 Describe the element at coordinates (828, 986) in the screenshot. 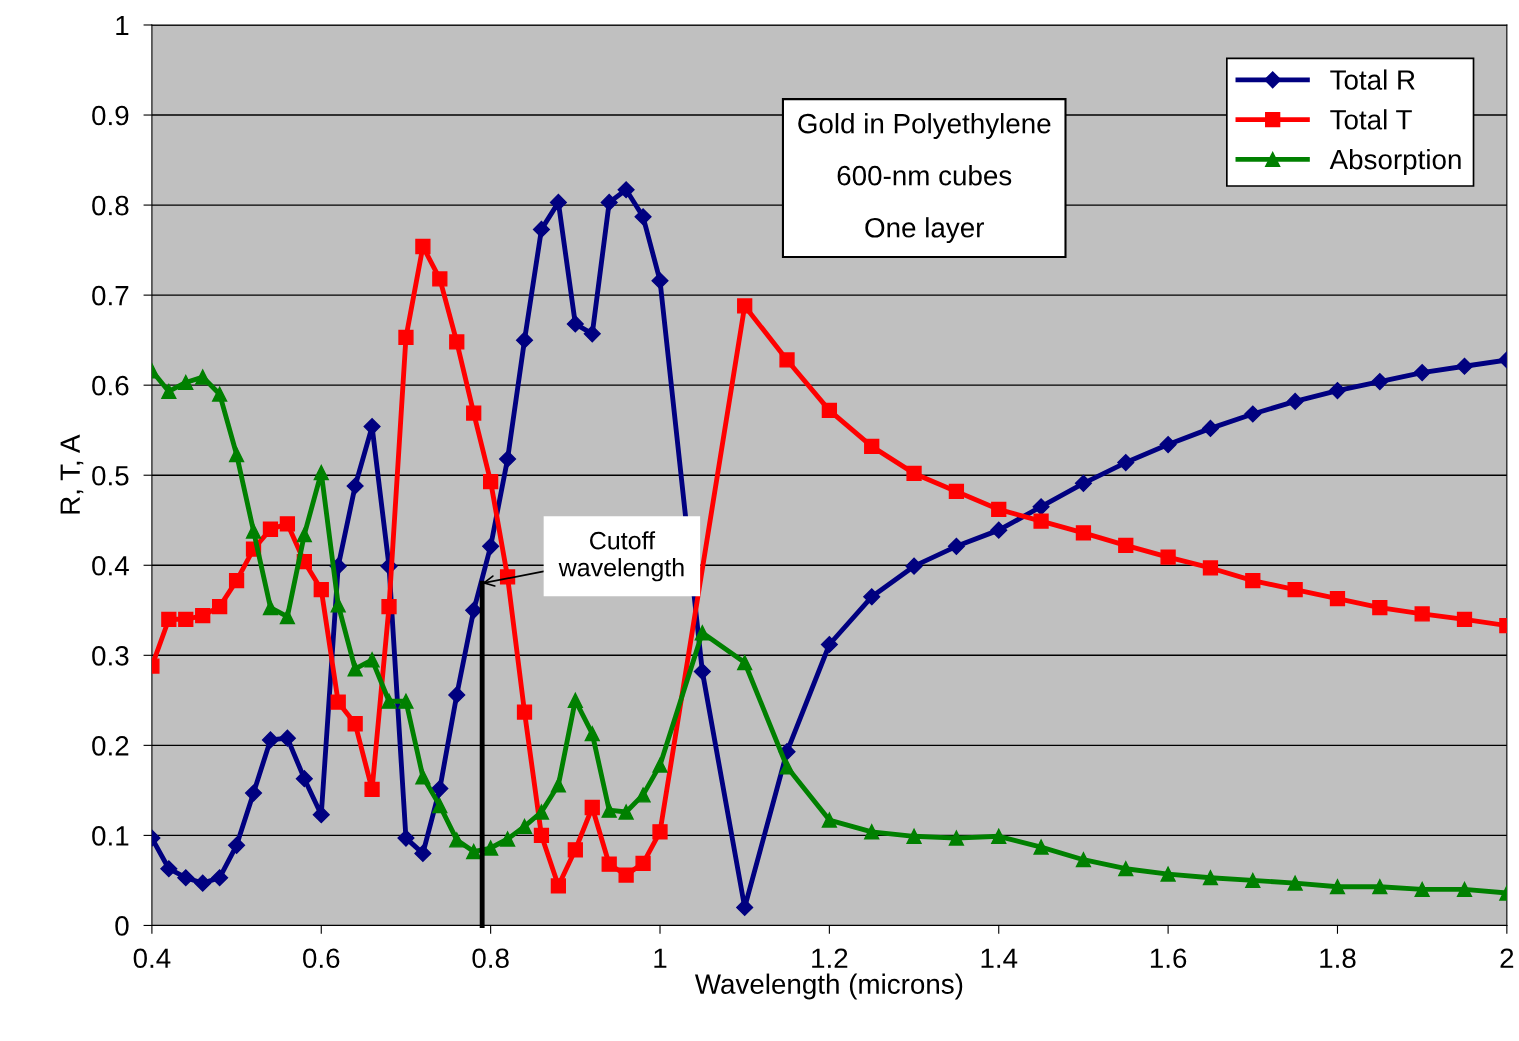

I see `x-axis-title: Wavelength (microns)` at that location.